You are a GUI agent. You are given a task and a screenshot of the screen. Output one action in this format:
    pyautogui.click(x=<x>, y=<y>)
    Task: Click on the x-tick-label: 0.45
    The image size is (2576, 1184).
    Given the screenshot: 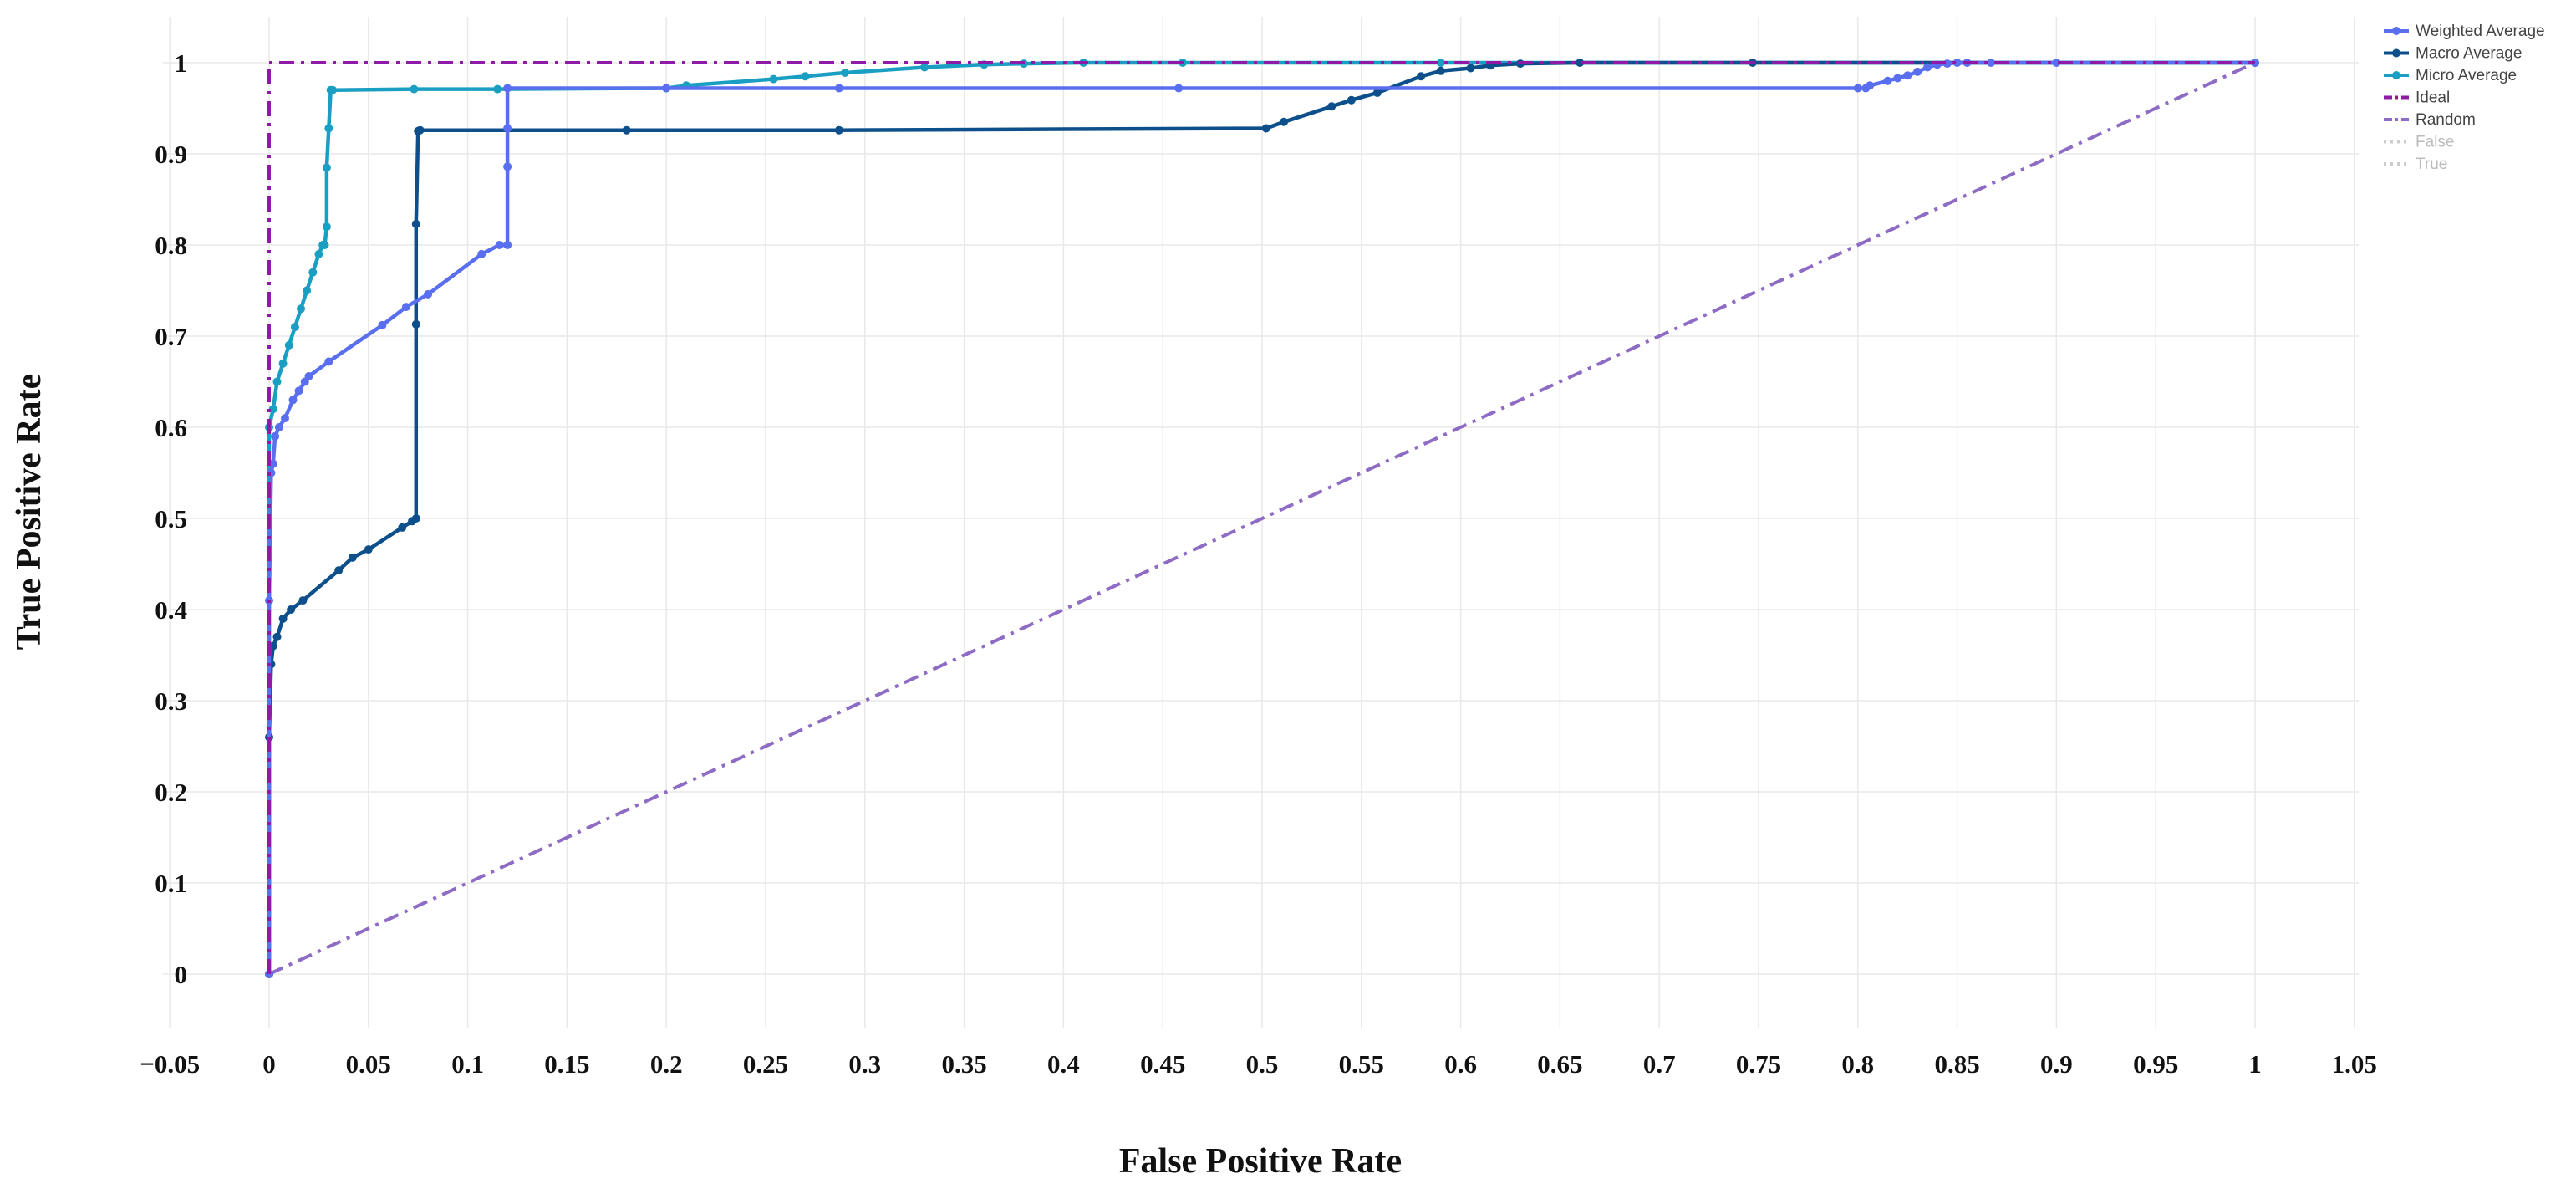 What is the action you would take?
    pyautogui.click(x=1162, y=1064)
    